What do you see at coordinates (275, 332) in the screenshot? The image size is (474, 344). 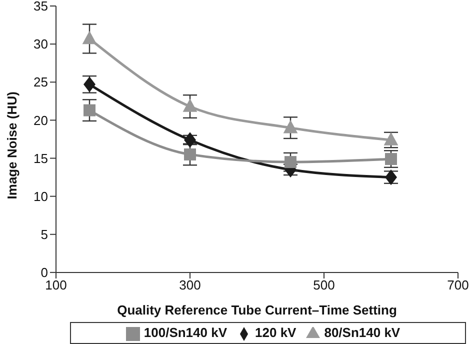 I see `legend-label: 120 kV` at bounding box center [275, 332].